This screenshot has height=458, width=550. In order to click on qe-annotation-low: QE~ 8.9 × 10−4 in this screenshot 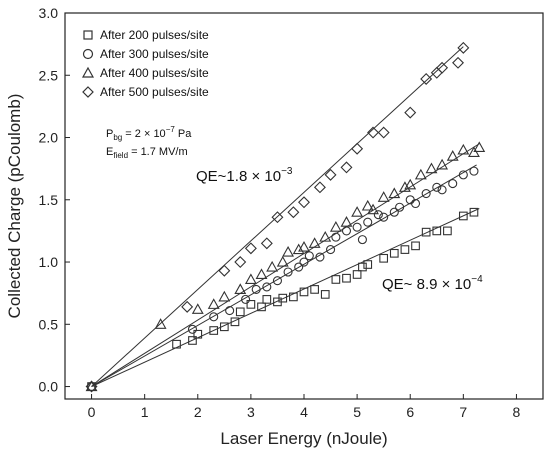, I will do `click(432, 283)`.